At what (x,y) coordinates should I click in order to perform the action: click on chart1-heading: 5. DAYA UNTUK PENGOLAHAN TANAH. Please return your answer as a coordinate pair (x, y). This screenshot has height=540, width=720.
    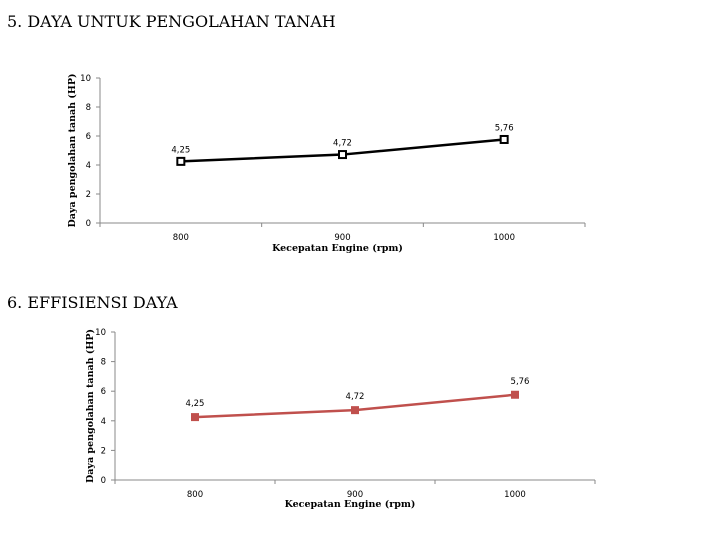
    Looking at the image, I should click on (171, 21).